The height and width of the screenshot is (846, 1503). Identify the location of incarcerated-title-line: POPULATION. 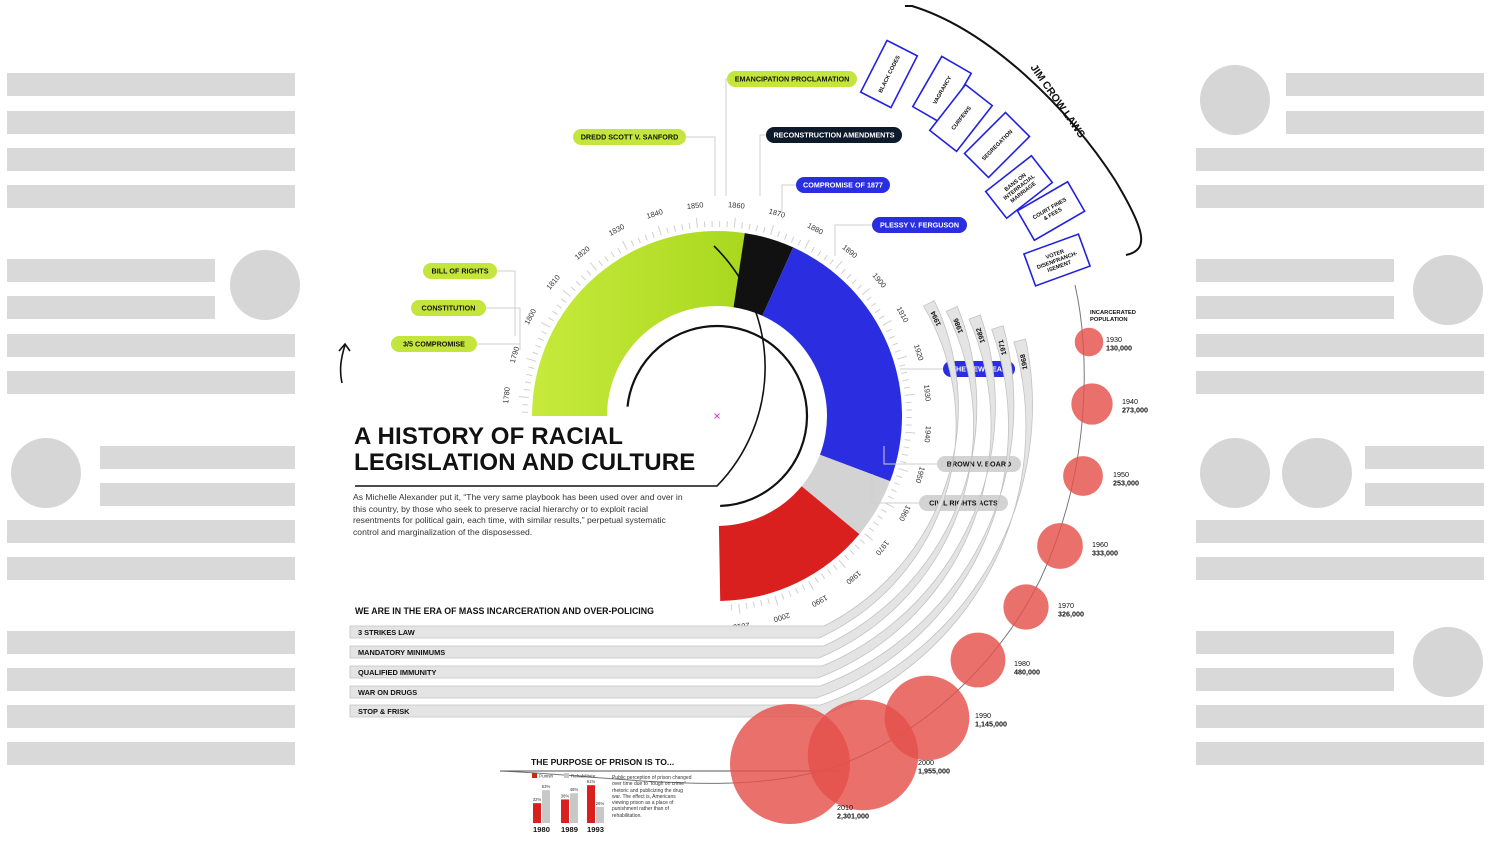
(1109, 320).